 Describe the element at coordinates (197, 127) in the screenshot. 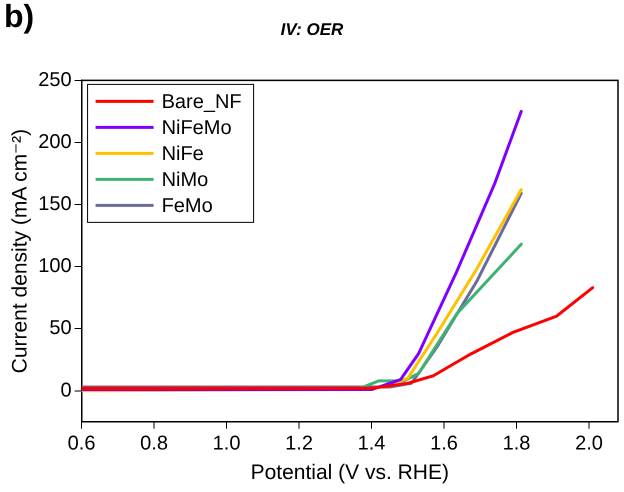

I see `legend-label: NiFeMo` at that location.